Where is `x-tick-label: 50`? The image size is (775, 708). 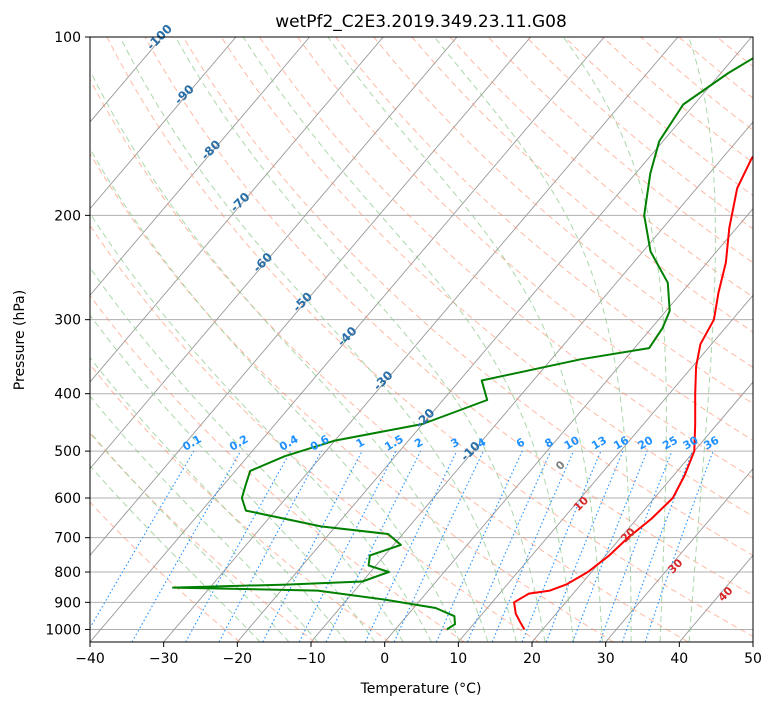 x-tick-label: 50 is located at coordinates (753, 659).